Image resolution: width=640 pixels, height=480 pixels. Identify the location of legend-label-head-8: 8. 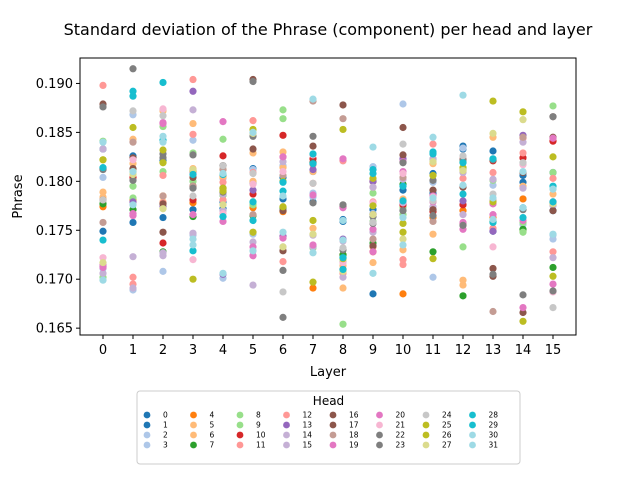
(258, 415).